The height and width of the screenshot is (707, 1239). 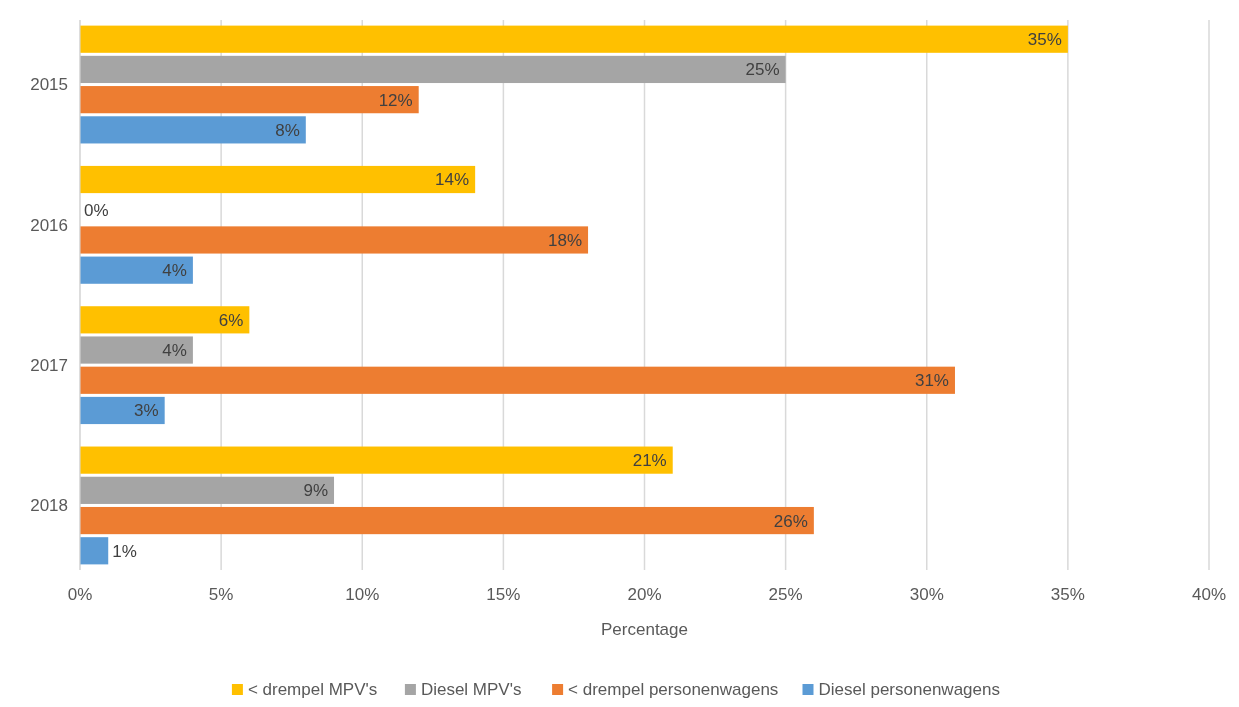 What do you see at coordinates (790, 521) in the screenshot?
I see `data-label: 26%` at bounding box center [790, 521].